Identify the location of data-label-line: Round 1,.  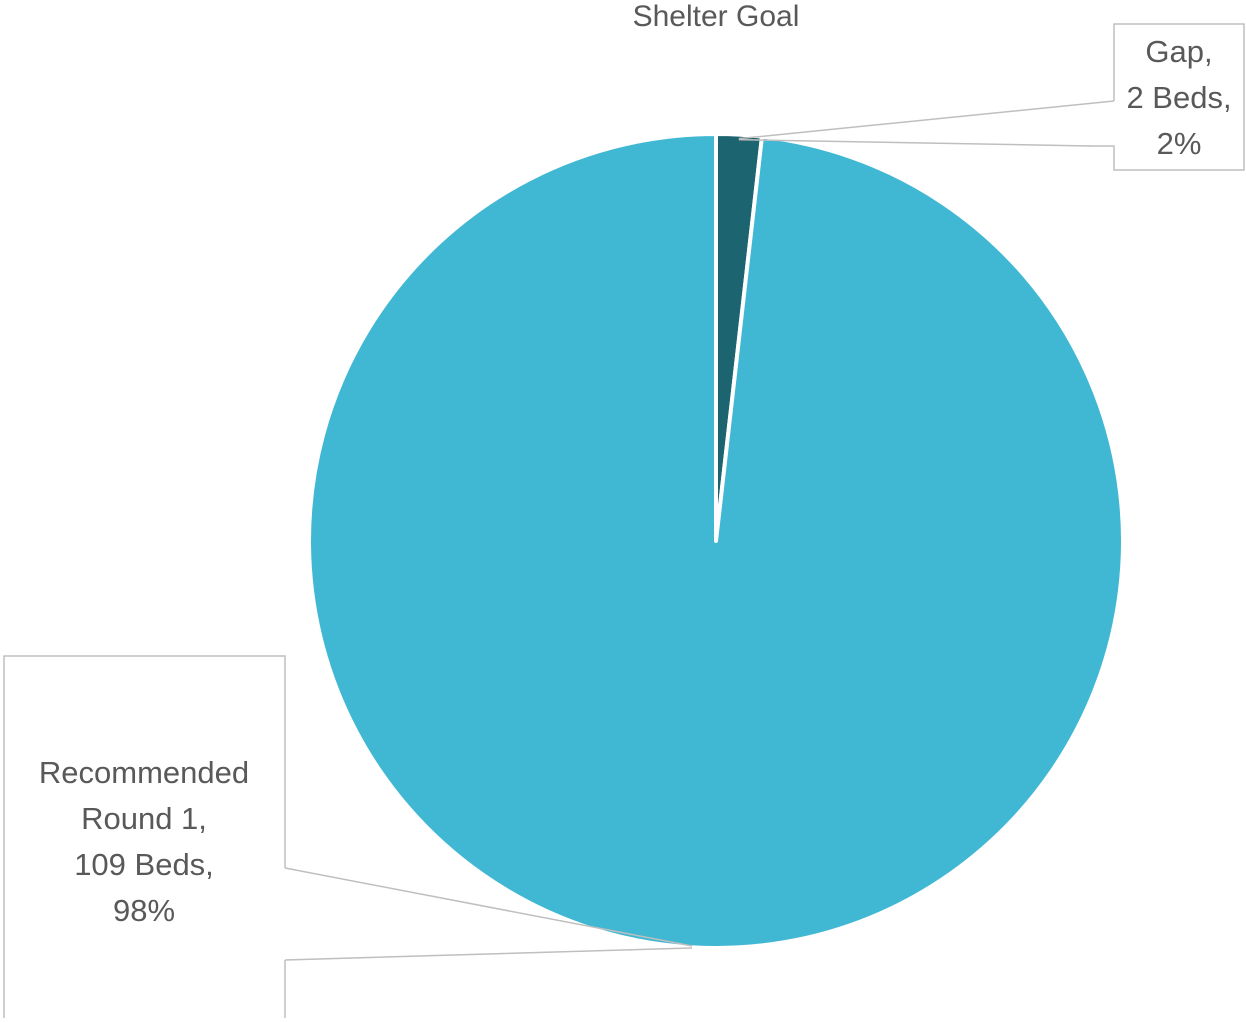
(144, 818).